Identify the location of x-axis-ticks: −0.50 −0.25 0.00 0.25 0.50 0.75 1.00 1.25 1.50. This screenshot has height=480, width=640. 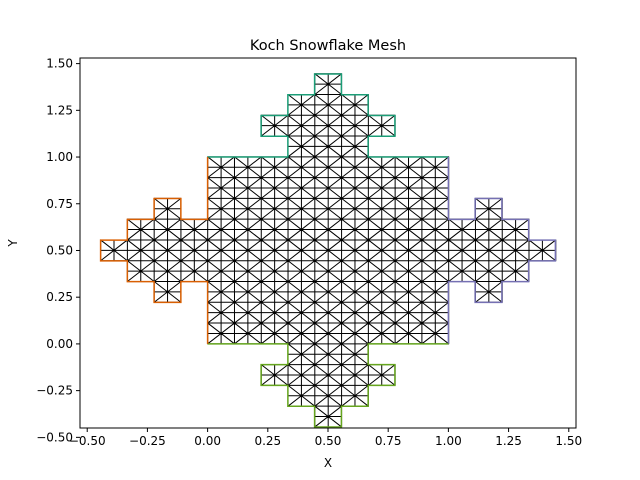
(325, 438).